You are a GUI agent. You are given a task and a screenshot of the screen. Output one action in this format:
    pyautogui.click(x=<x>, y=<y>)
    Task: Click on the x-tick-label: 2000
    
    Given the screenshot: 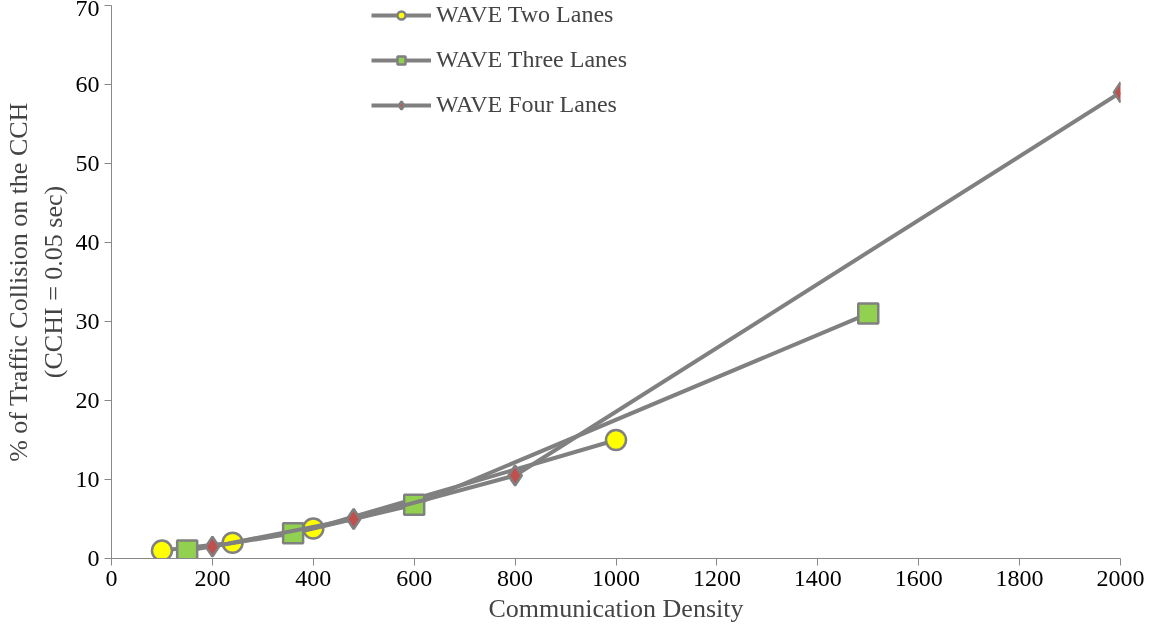 What is the action you would take?
    pyautogui.click(x=1120, y=577)
    